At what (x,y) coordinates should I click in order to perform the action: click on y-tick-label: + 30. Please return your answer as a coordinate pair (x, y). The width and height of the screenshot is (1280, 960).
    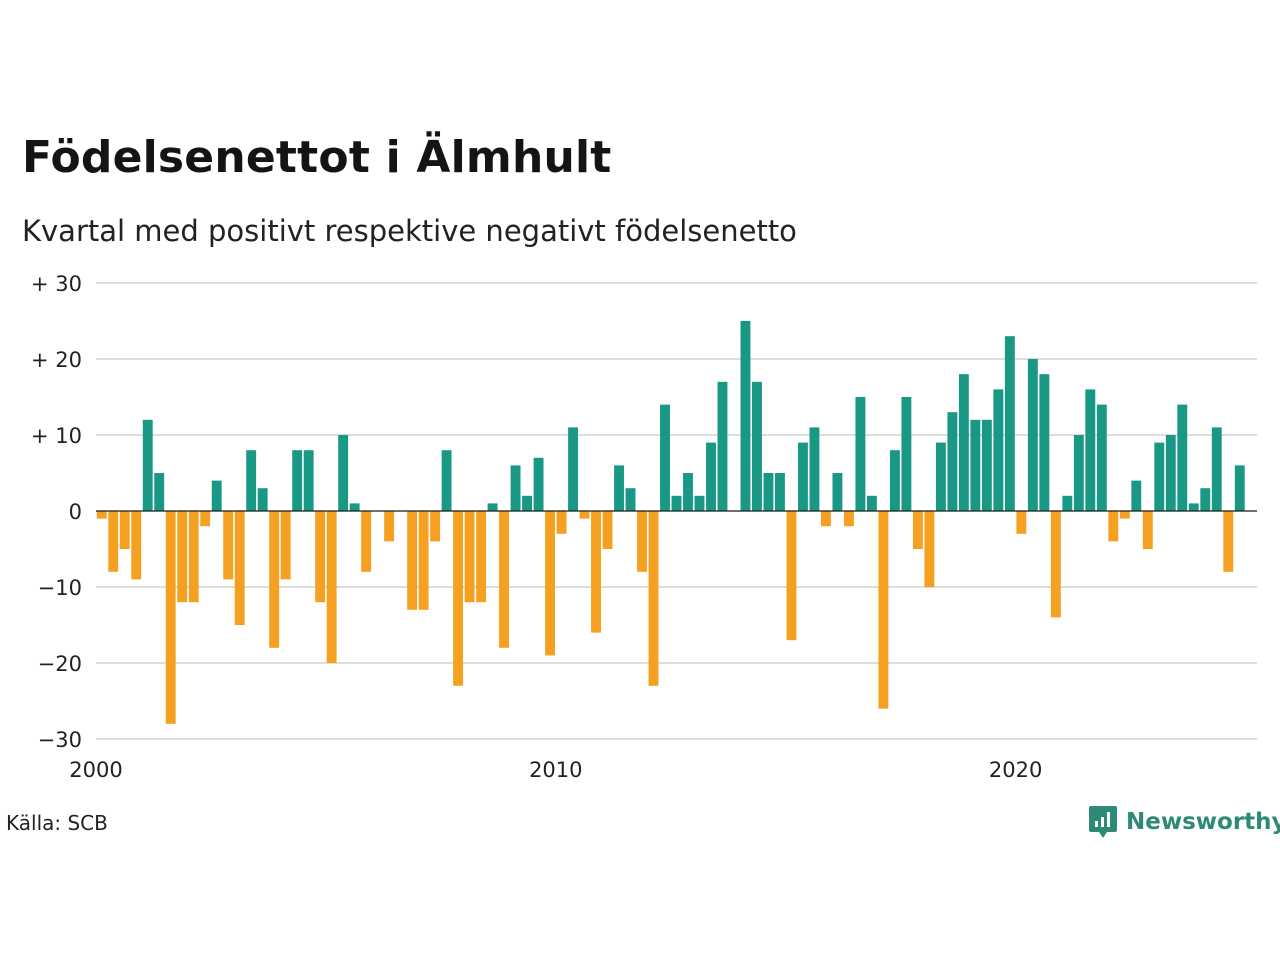
    Looking at the image, I should click on (56, 284).